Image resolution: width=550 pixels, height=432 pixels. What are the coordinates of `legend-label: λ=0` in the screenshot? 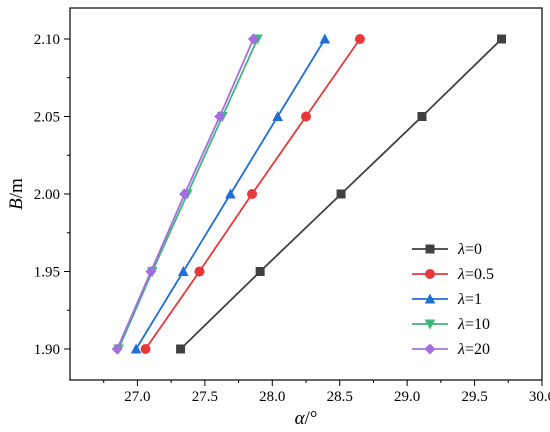 It's located at (469, 249).